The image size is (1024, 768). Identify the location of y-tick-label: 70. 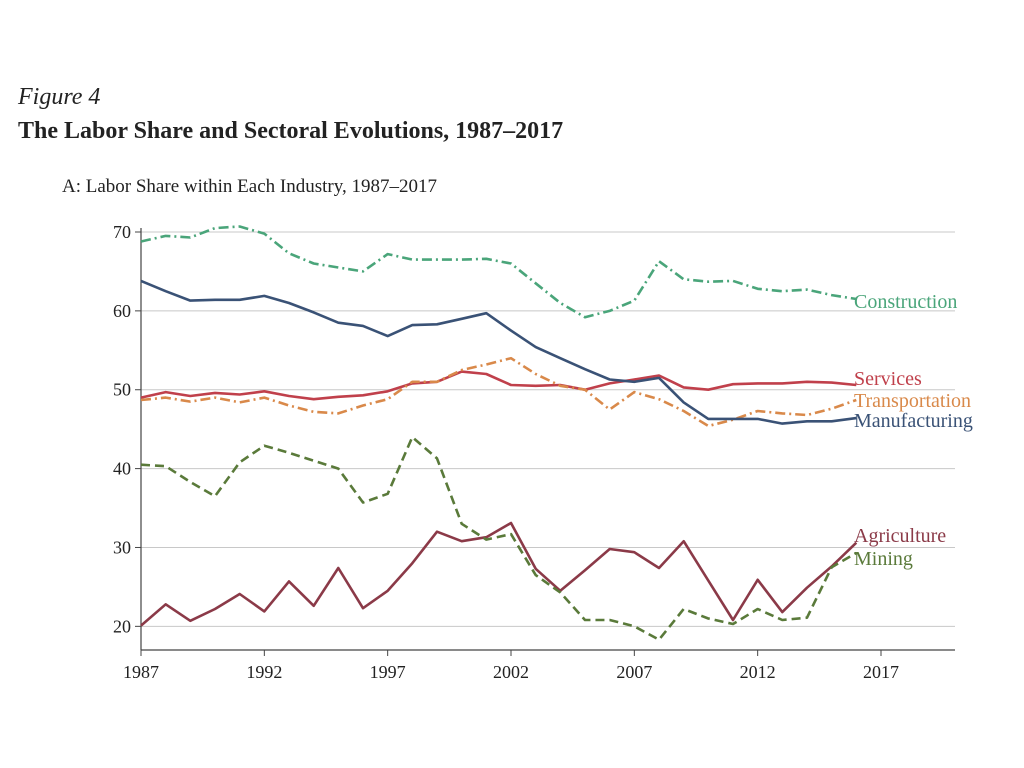
(122, 232).